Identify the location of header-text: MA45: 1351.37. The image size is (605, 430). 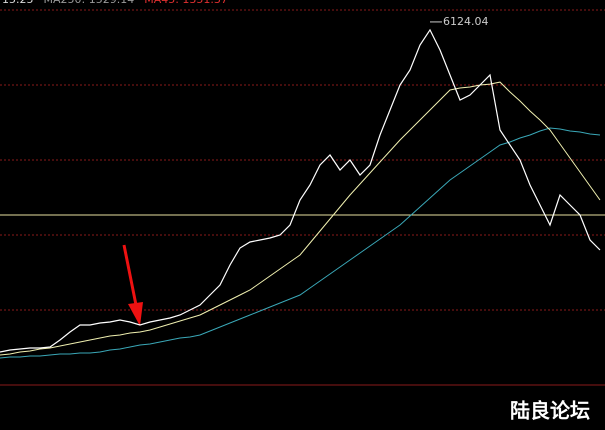
(186, 3).